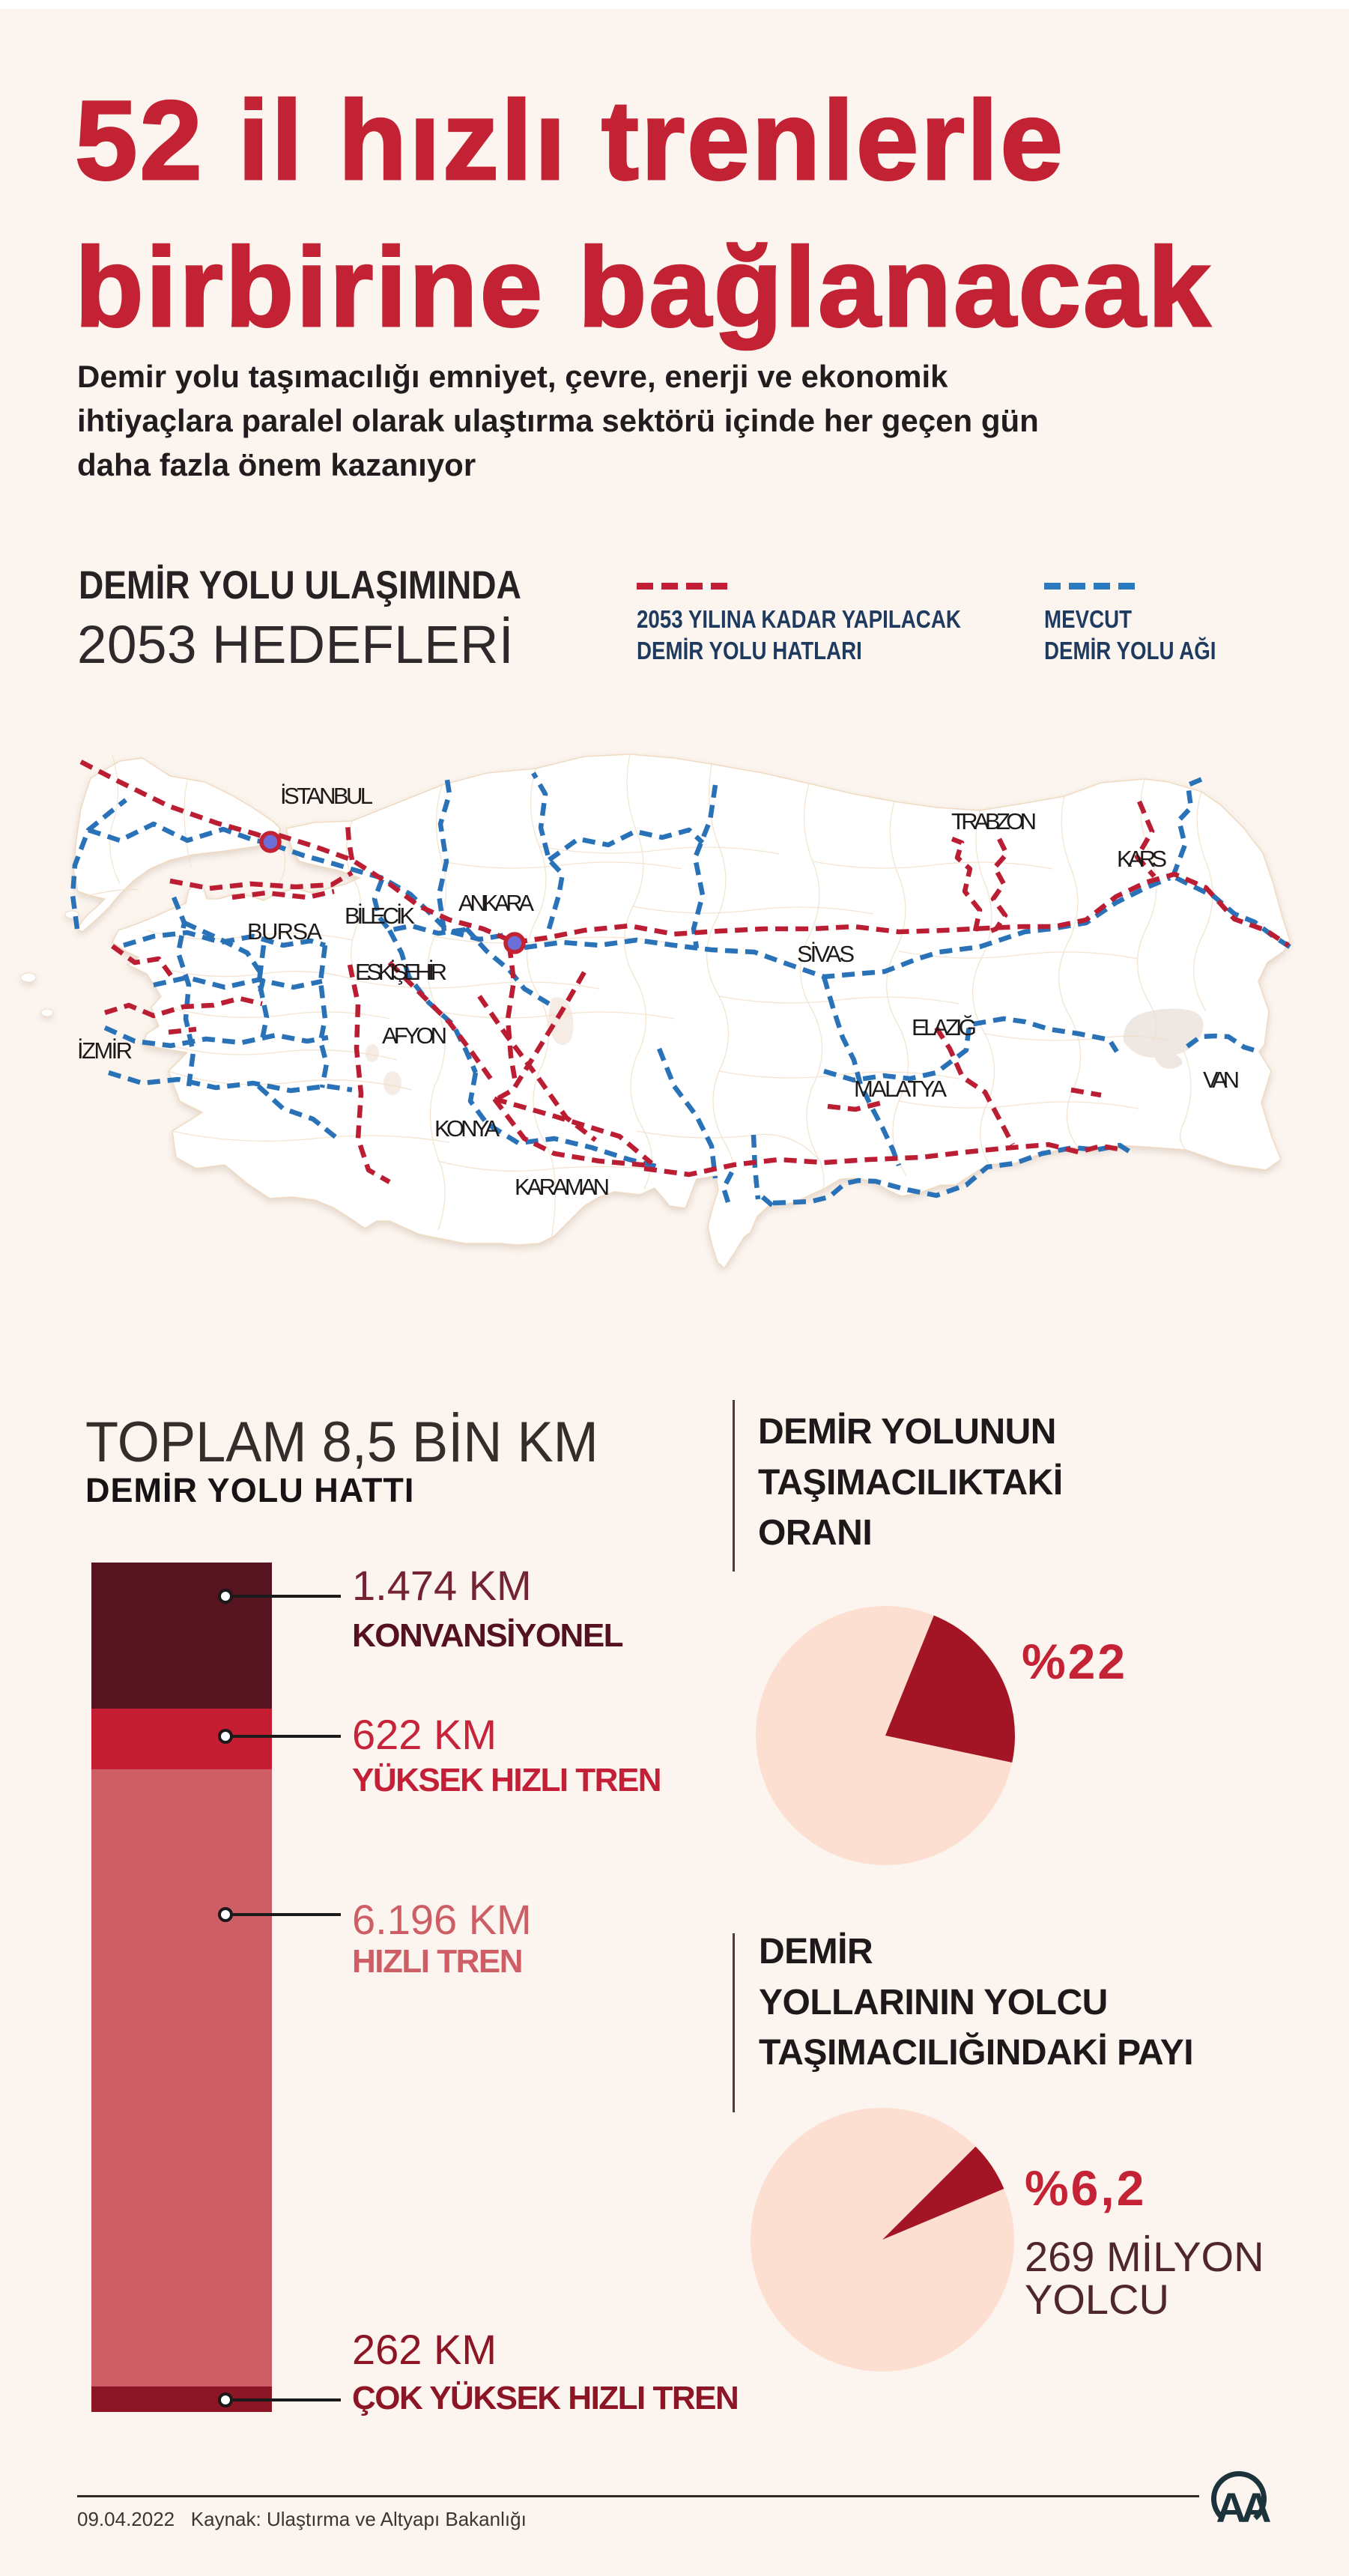 The height and width of the screenshot is (2576, 1349). I want to click on svg-text: ELAZIĞ, so click(944, 1027).